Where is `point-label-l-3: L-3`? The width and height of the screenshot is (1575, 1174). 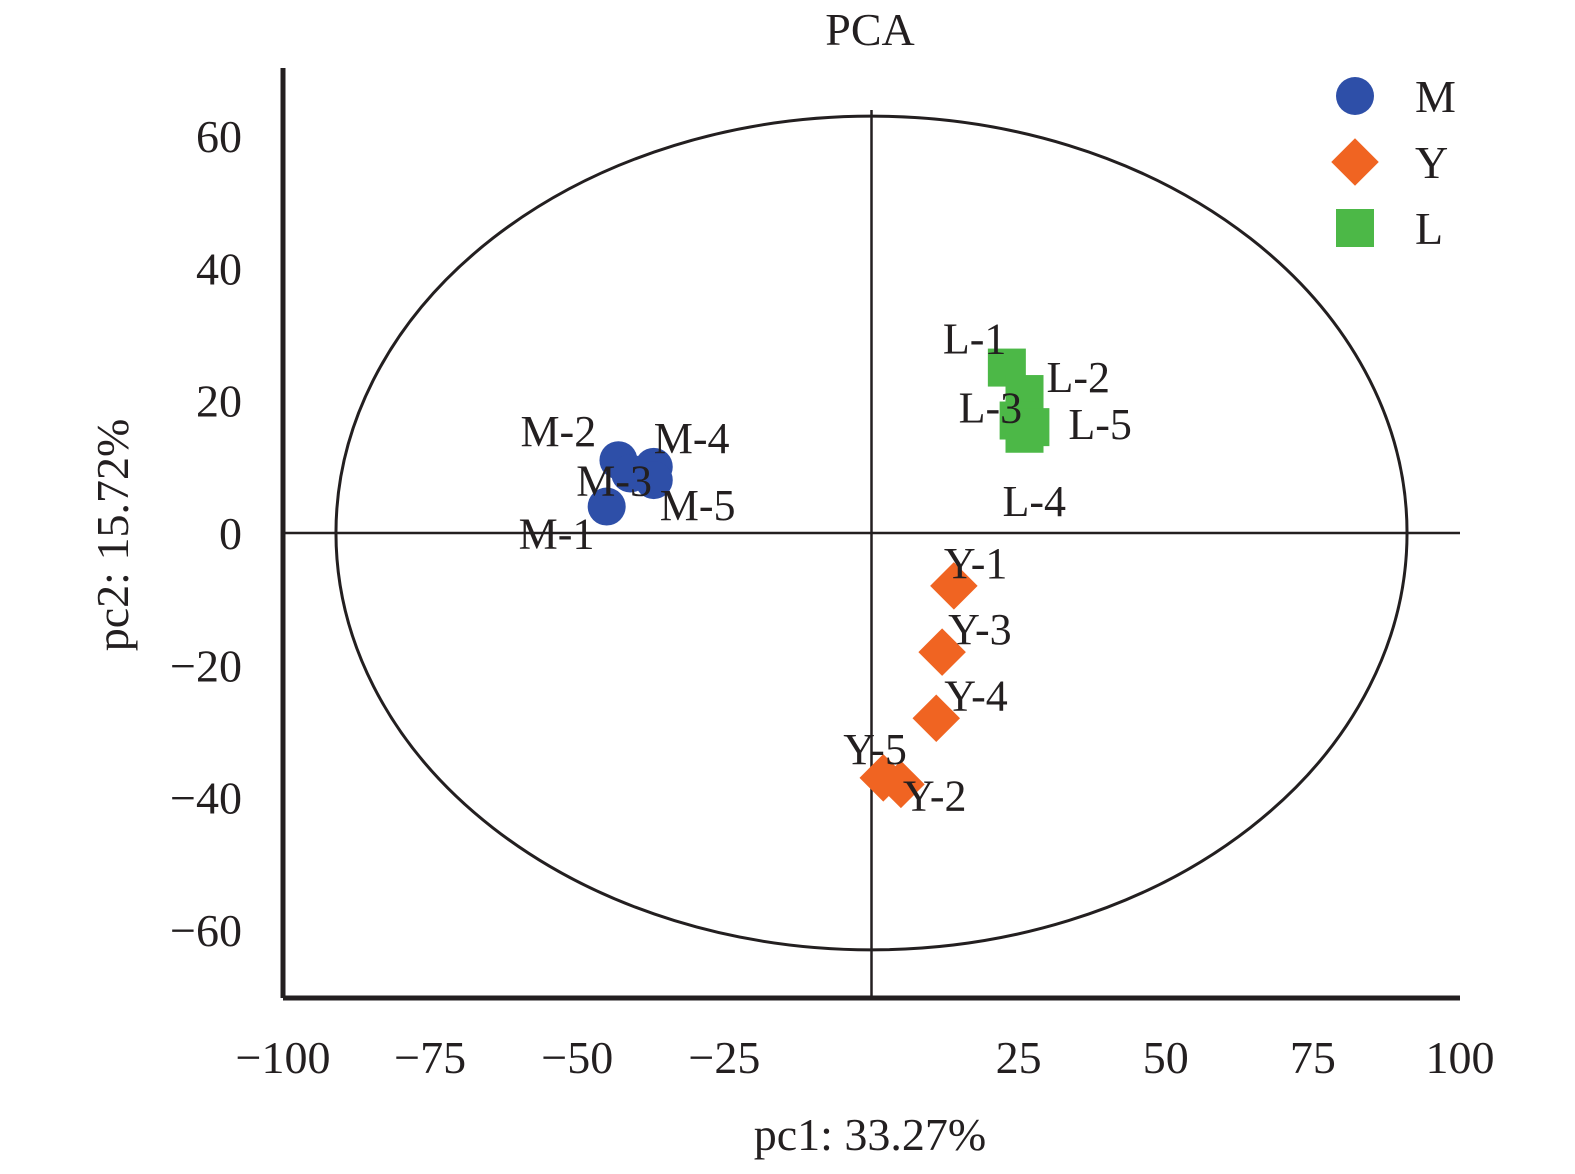
point-label-l-3: L-3 is located at coordinates (991, 408).